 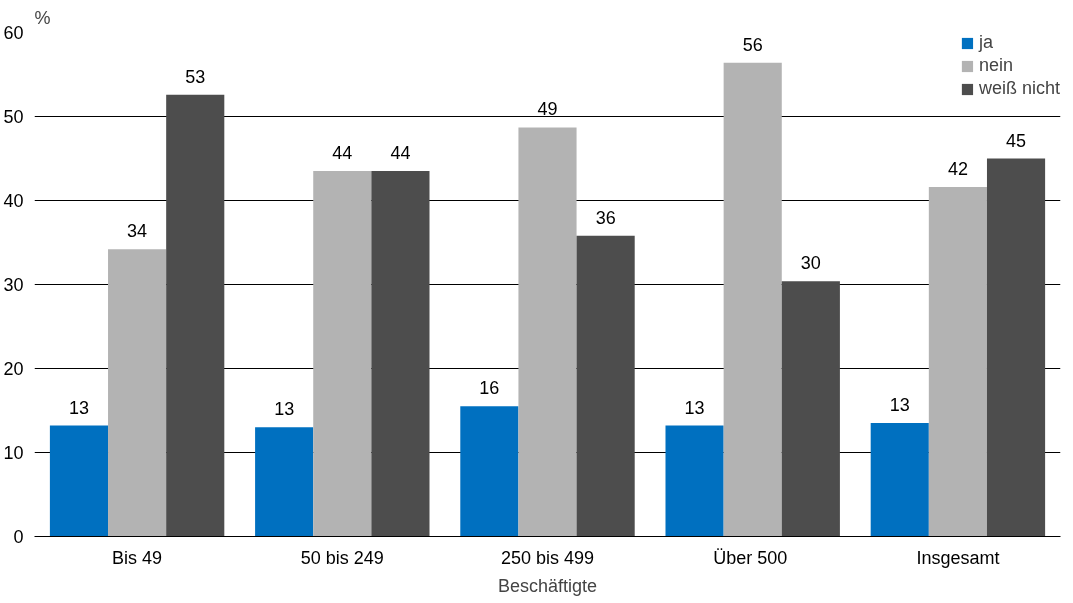 What do you see at coordinates (810, 263) in the screenshot?
I see `data-label: 30` at bounding box center [810, 263].